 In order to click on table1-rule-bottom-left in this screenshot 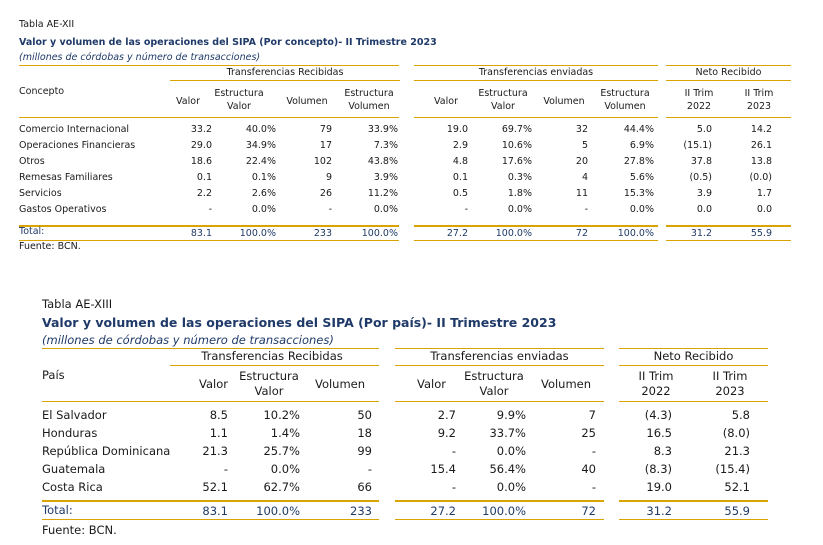, I will do `click(209, 240)`.